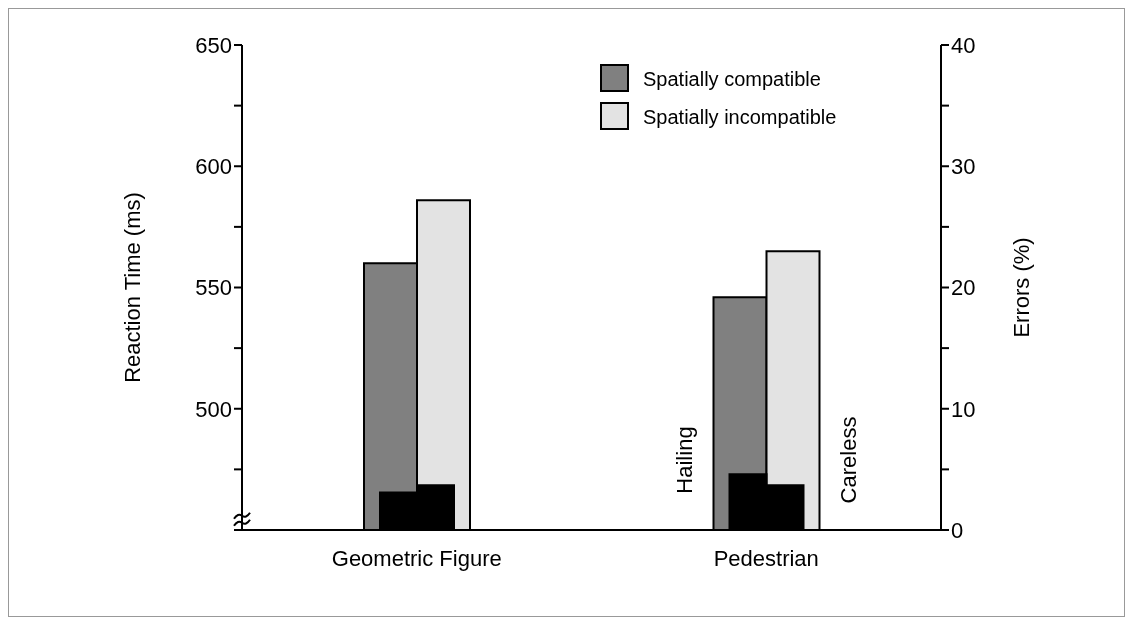 This screenshot has height=625, width=1133. What do you see at coordinates (132, 287) in the screenshot?
I see `y-axis-title: Reaction Time (ms)` at bounding box center [132, 287].